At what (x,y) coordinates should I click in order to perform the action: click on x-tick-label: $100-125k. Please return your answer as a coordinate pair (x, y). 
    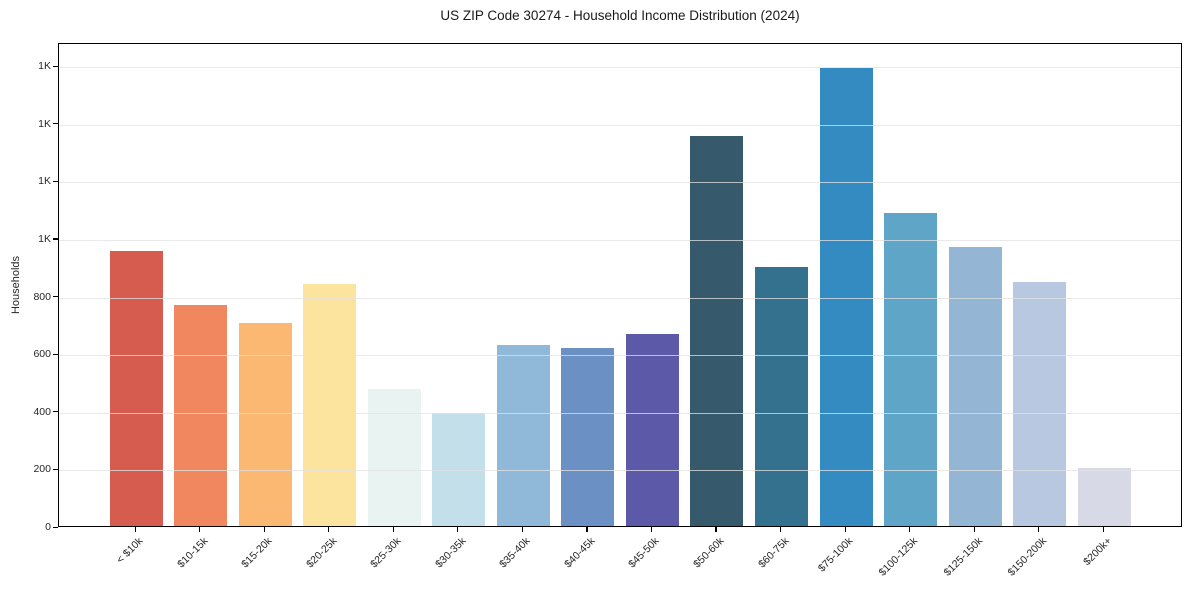
    Looking at the image, I should click on (898, 557).